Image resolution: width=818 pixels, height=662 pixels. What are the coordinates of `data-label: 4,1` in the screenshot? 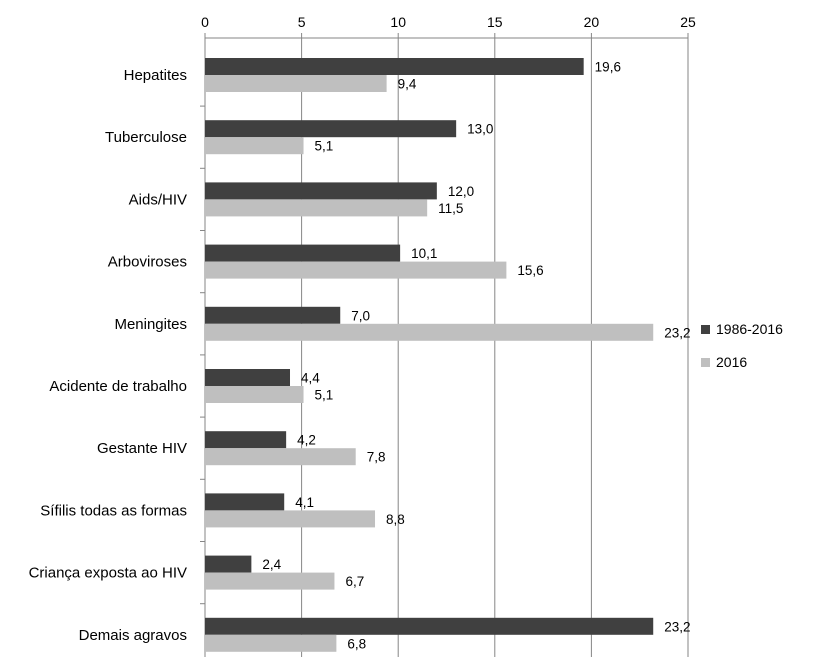 It's located at (304, 502).